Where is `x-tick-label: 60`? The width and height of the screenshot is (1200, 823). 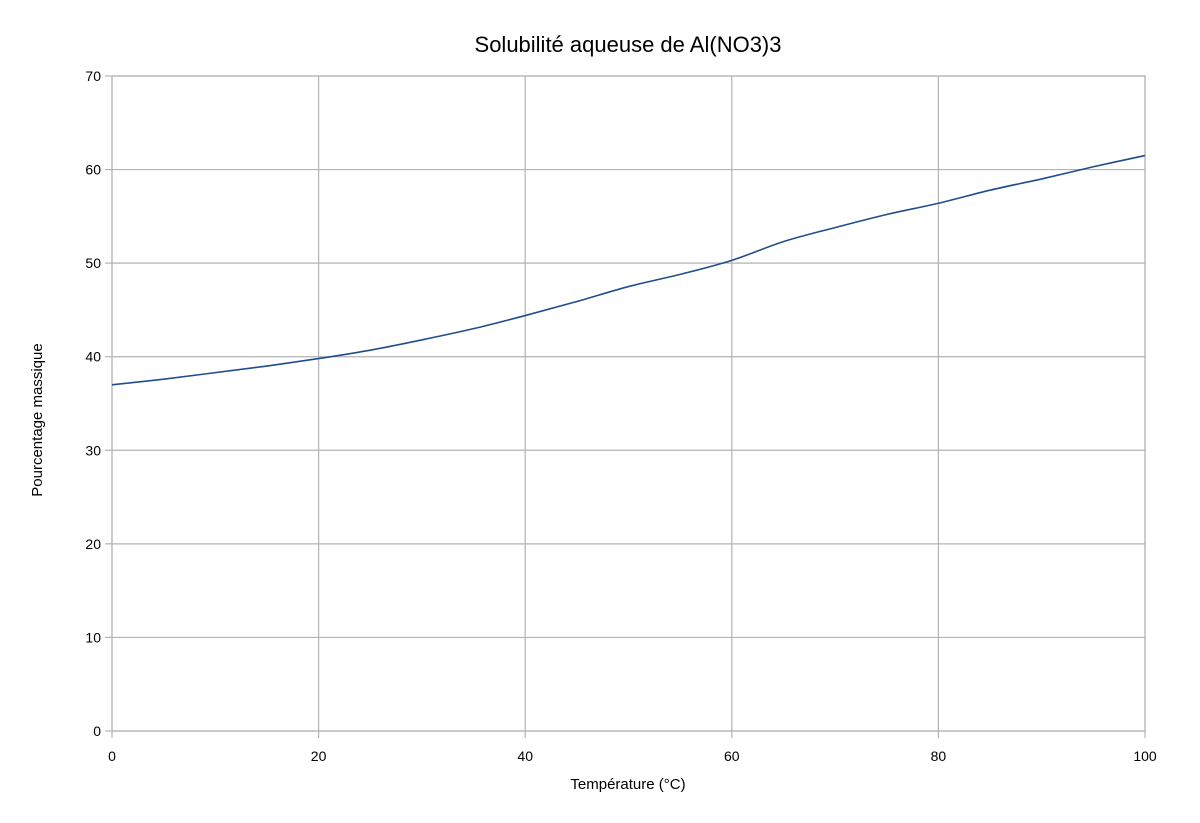
x-tick-label: 60 is located at coordinates (732, 756).